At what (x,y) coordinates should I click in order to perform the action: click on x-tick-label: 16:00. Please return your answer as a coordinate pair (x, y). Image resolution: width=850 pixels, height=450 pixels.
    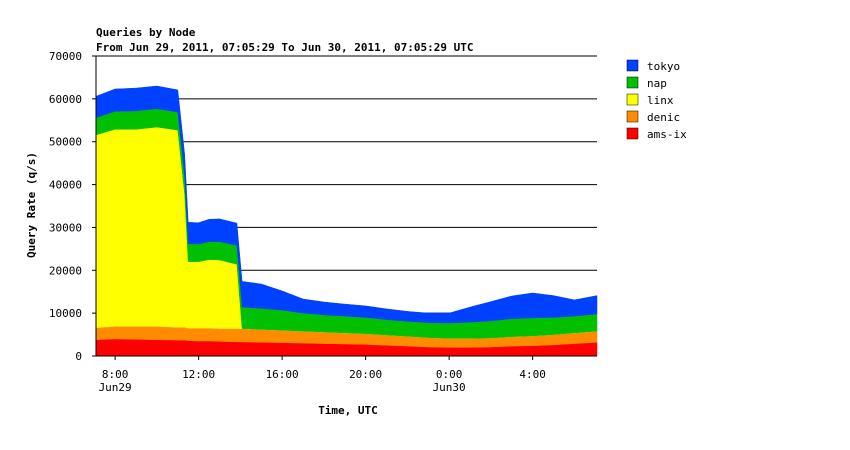
    Looking at the image, I should click on (282, 374).